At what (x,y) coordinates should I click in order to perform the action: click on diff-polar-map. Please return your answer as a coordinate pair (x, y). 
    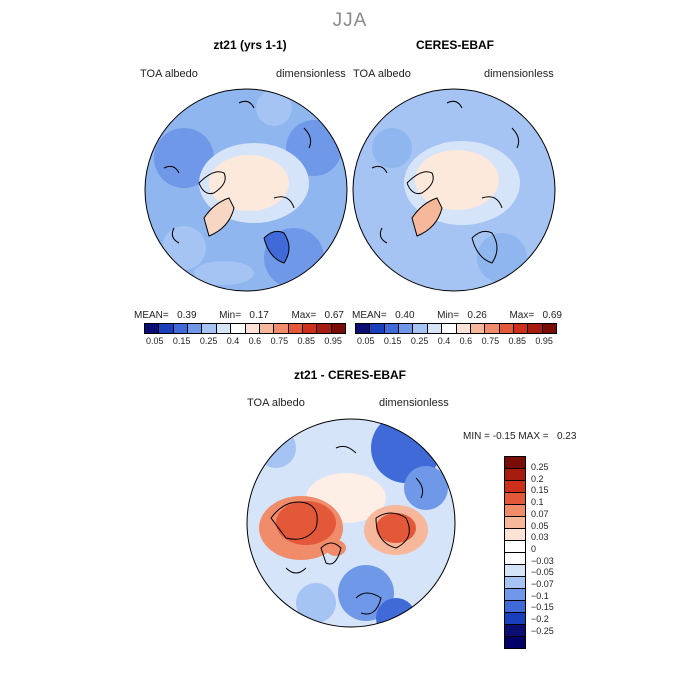
    Looking at the image, I should click on (351, 523).